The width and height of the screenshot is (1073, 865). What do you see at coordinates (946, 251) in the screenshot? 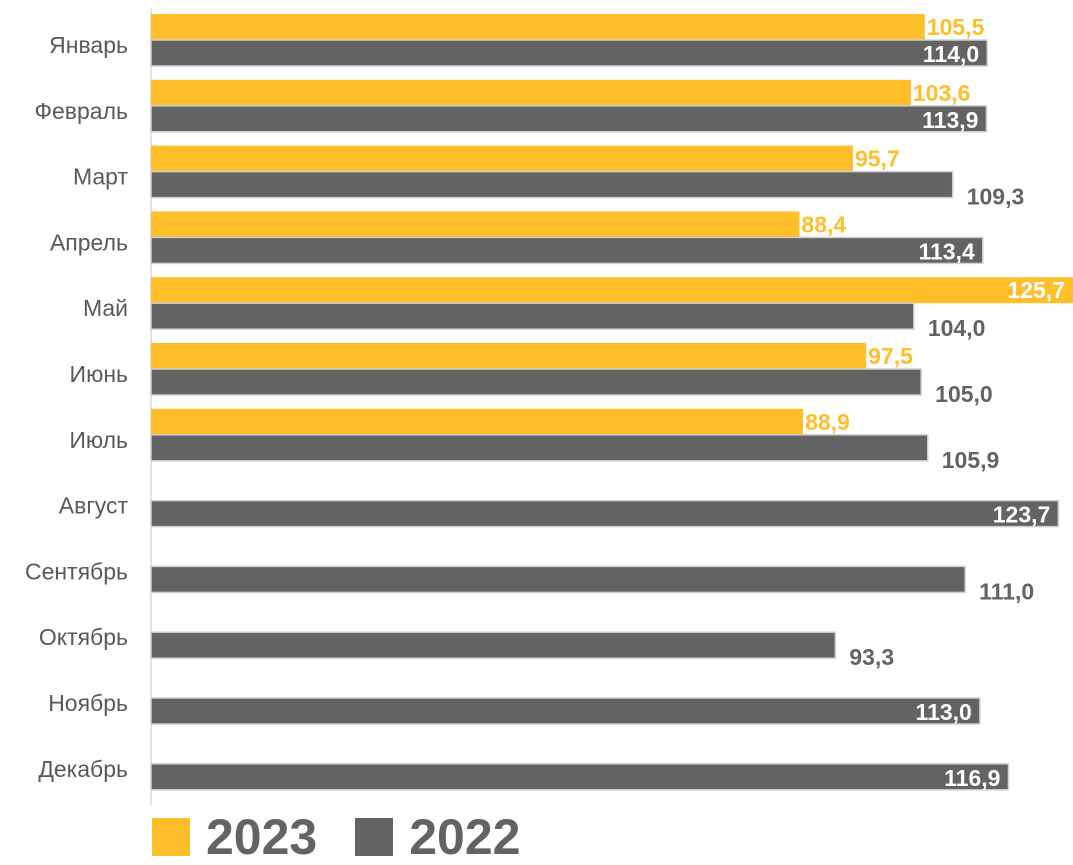
I see `data-label-2022: 113,4` at bounding box center [946, 251].